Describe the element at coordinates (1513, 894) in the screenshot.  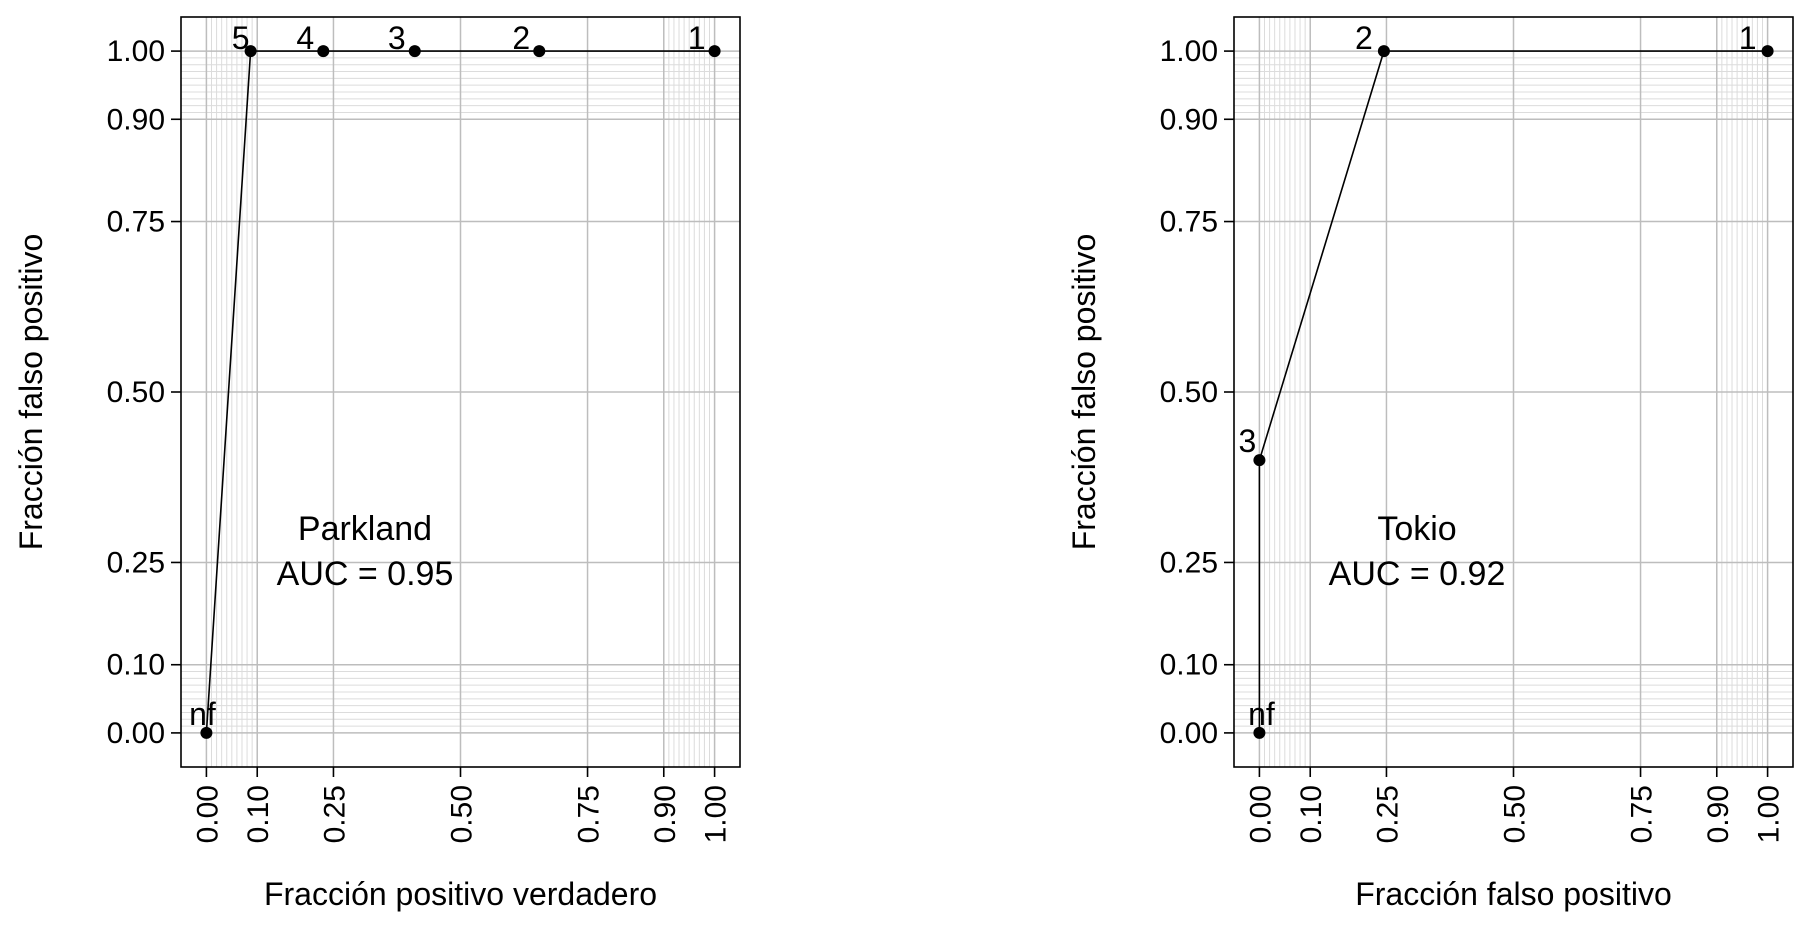
I see `x-axis-title: Fracción falso positivo` at that location.